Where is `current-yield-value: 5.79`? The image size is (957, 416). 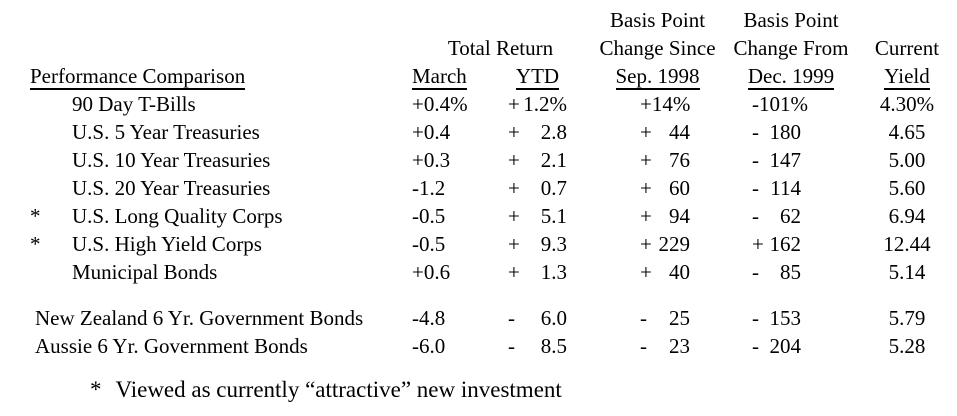 current-yield-value: 5.79 is located at coordinates (907, 318).